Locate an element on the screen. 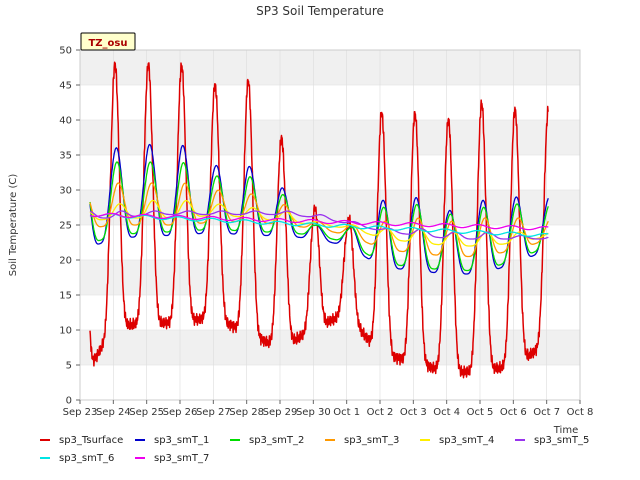 This screenshot has height=480, width=640. x-axis-title: Time is located at coordinates (565, 430).